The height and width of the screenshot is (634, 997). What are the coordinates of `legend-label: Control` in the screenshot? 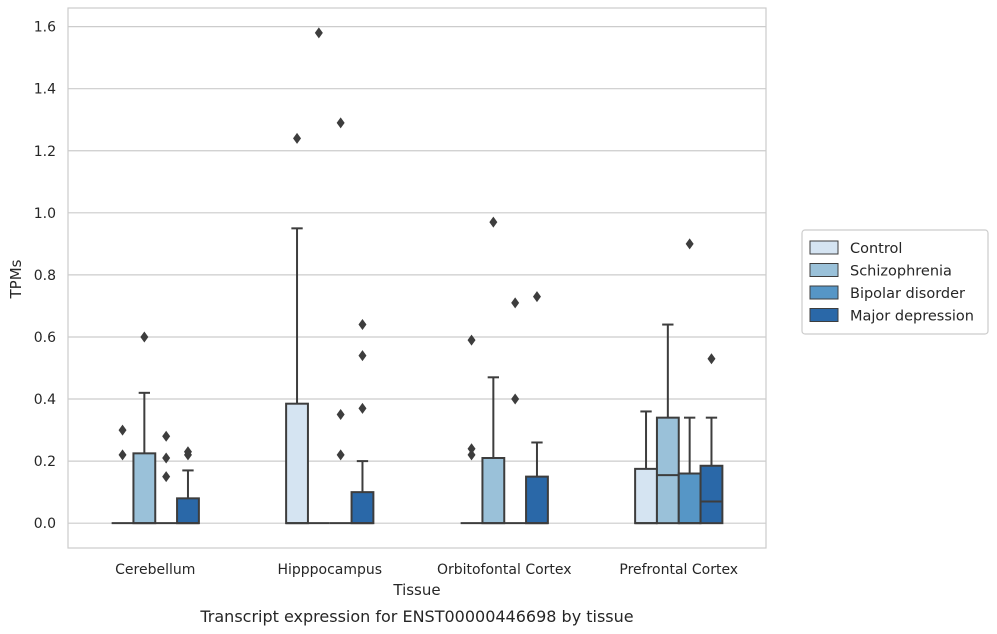 It's located at (876, 249).